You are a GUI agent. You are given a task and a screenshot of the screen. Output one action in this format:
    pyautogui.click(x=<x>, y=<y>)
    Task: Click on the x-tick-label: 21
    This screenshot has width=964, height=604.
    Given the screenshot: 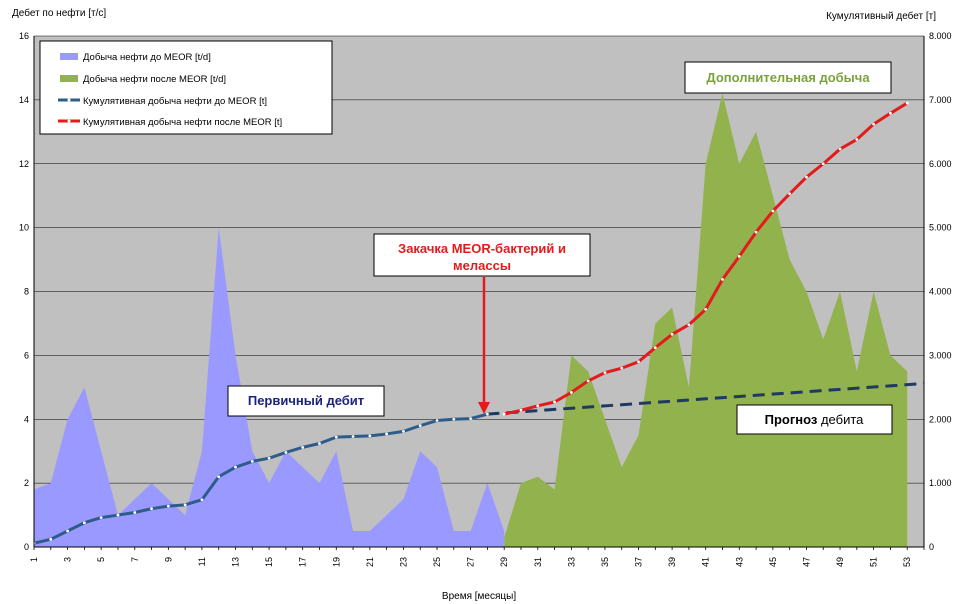 What is the action you would take?
    pyautogui.click(x=370, y=562)
    